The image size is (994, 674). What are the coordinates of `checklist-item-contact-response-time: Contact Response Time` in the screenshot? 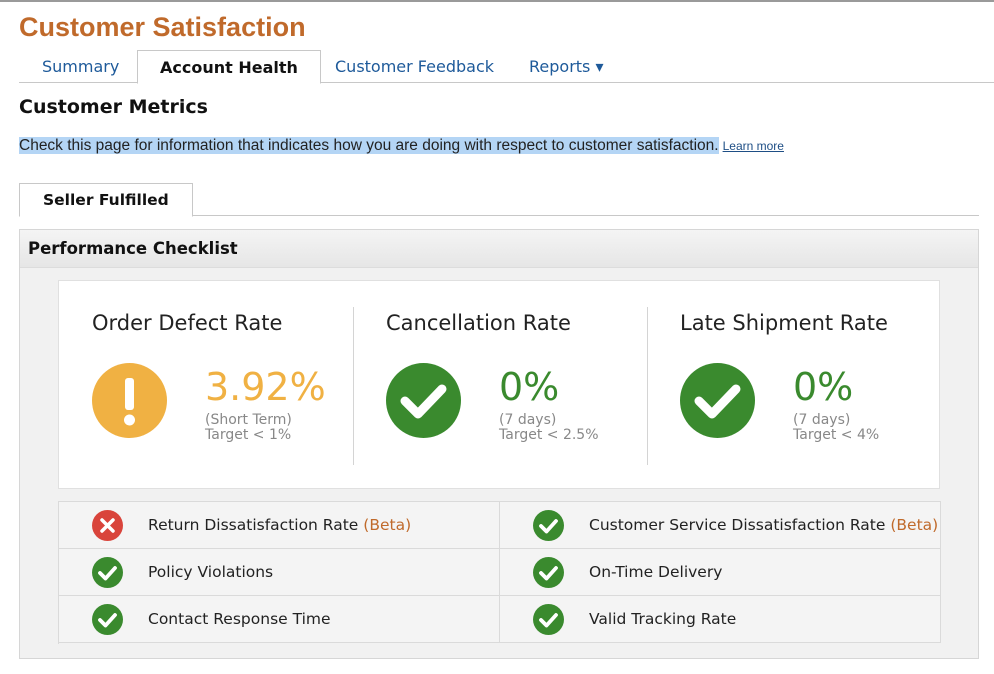 It's located at (279, 619).